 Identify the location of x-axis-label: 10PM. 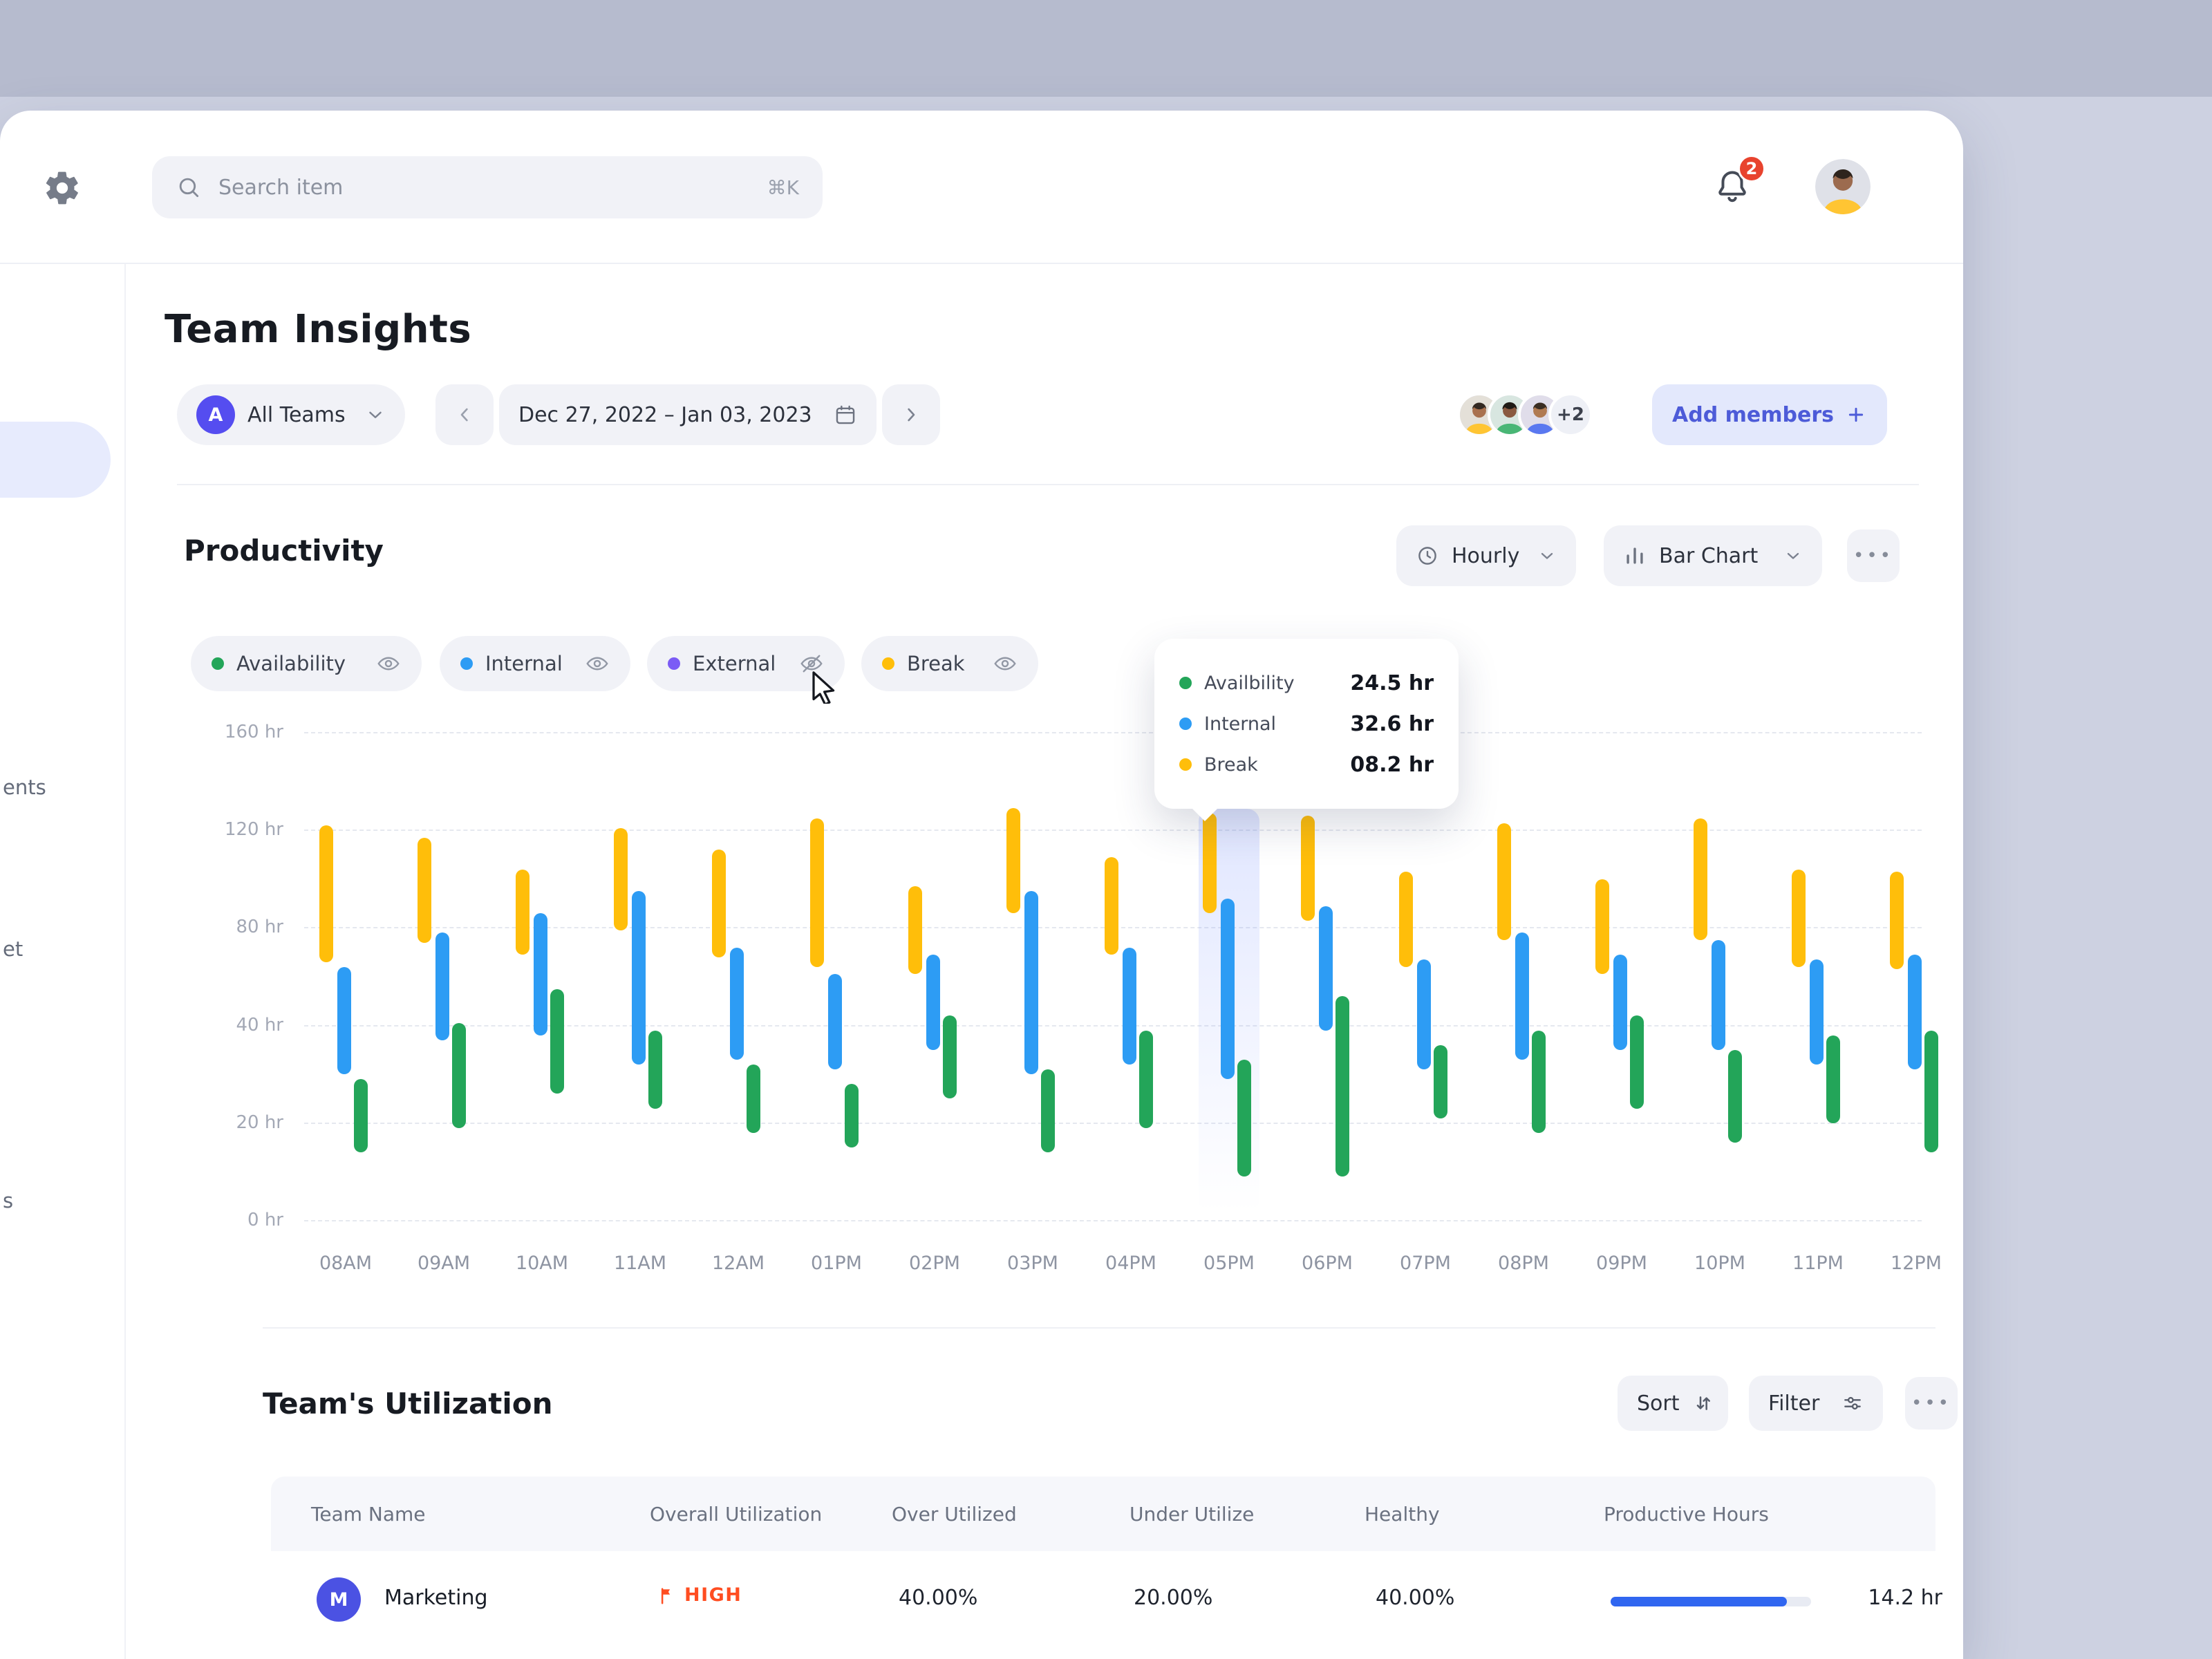
(1719, 1263).